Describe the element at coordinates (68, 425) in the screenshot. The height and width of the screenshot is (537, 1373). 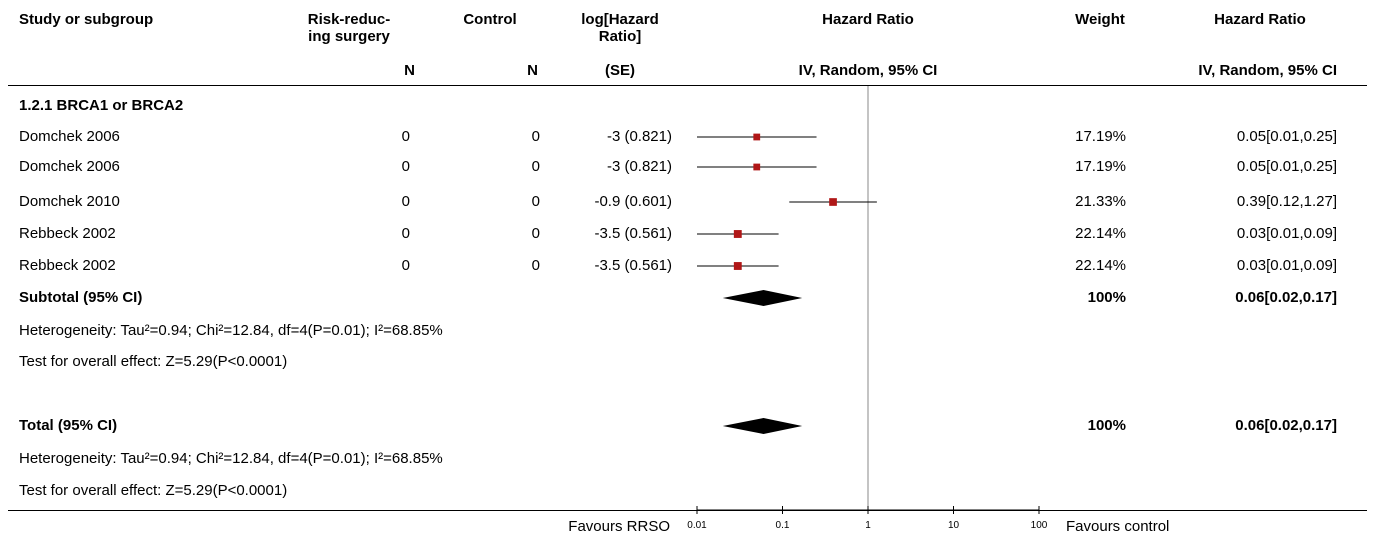
I see `total-label: Total (95% CI)` at that location.